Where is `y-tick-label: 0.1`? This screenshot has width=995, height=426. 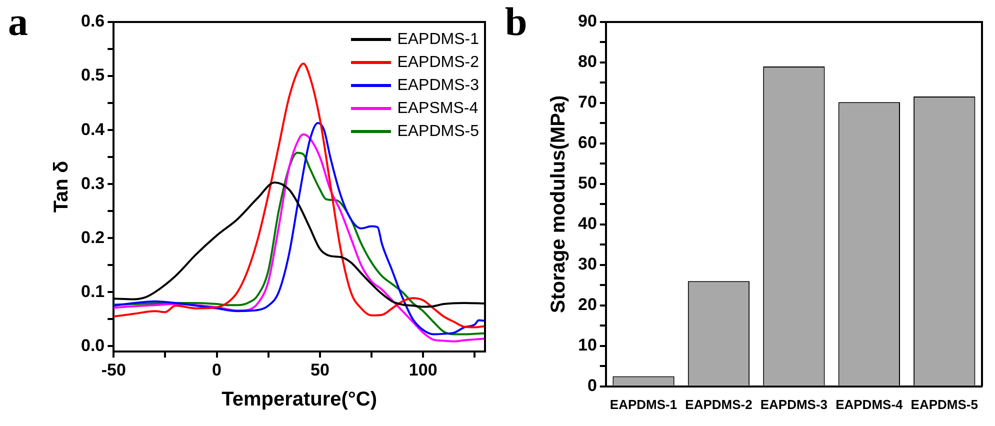 y-tick-label: 0.1 is located at coordinates (92, 291).